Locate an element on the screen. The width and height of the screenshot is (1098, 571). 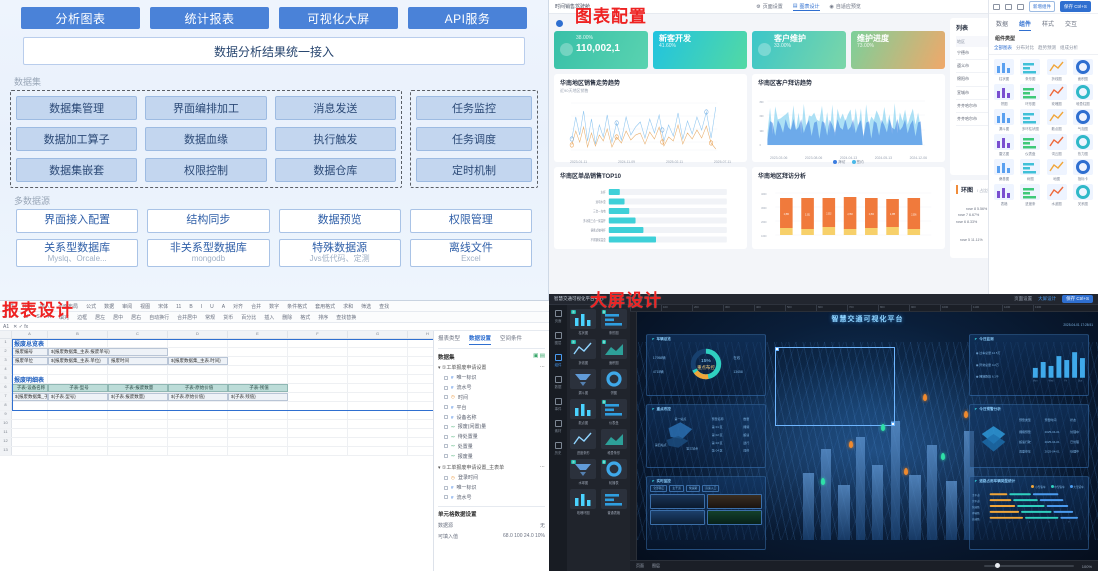
row-header: 9 is located at coordinates (6, 415).